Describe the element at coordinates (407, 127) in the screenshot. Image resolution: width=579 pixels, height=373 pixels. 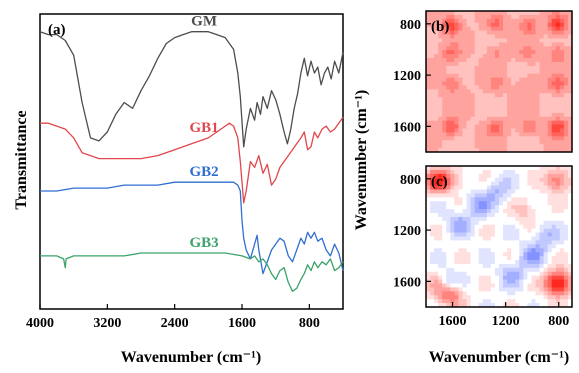
I see `b-y-tick-label-1600: 1600` at that location.